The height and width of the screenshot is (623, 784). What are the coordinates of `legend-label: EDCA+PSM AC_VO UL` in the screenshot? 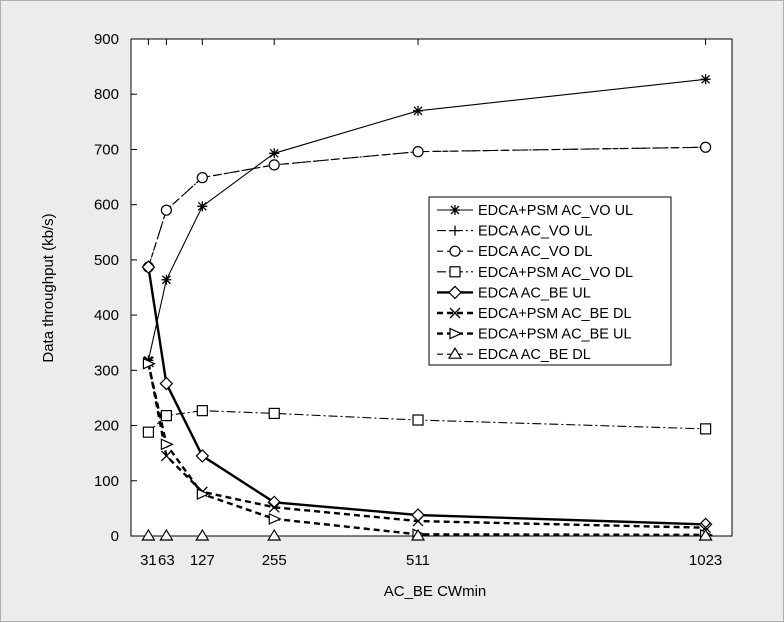 It's located at (555, 211).